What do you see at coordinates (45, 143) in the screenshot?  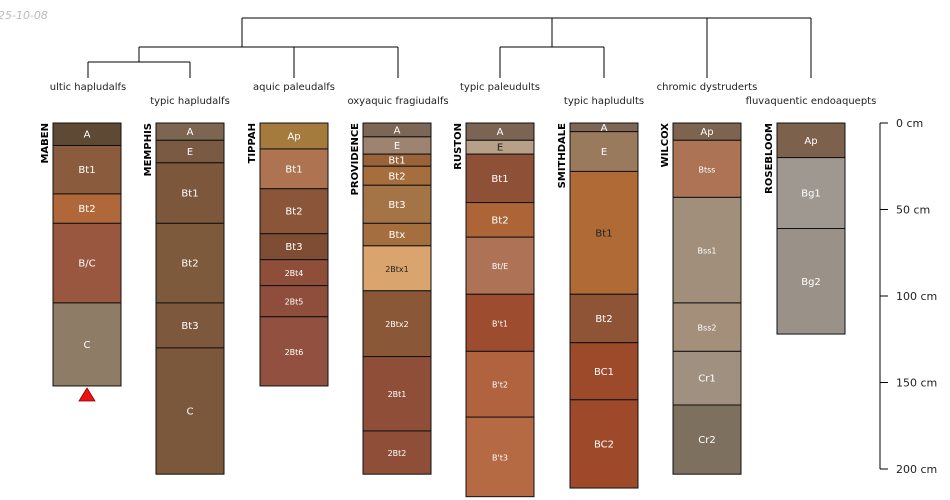 I see `profile-name-maben: MABEN` at bounding box center [45, 143].